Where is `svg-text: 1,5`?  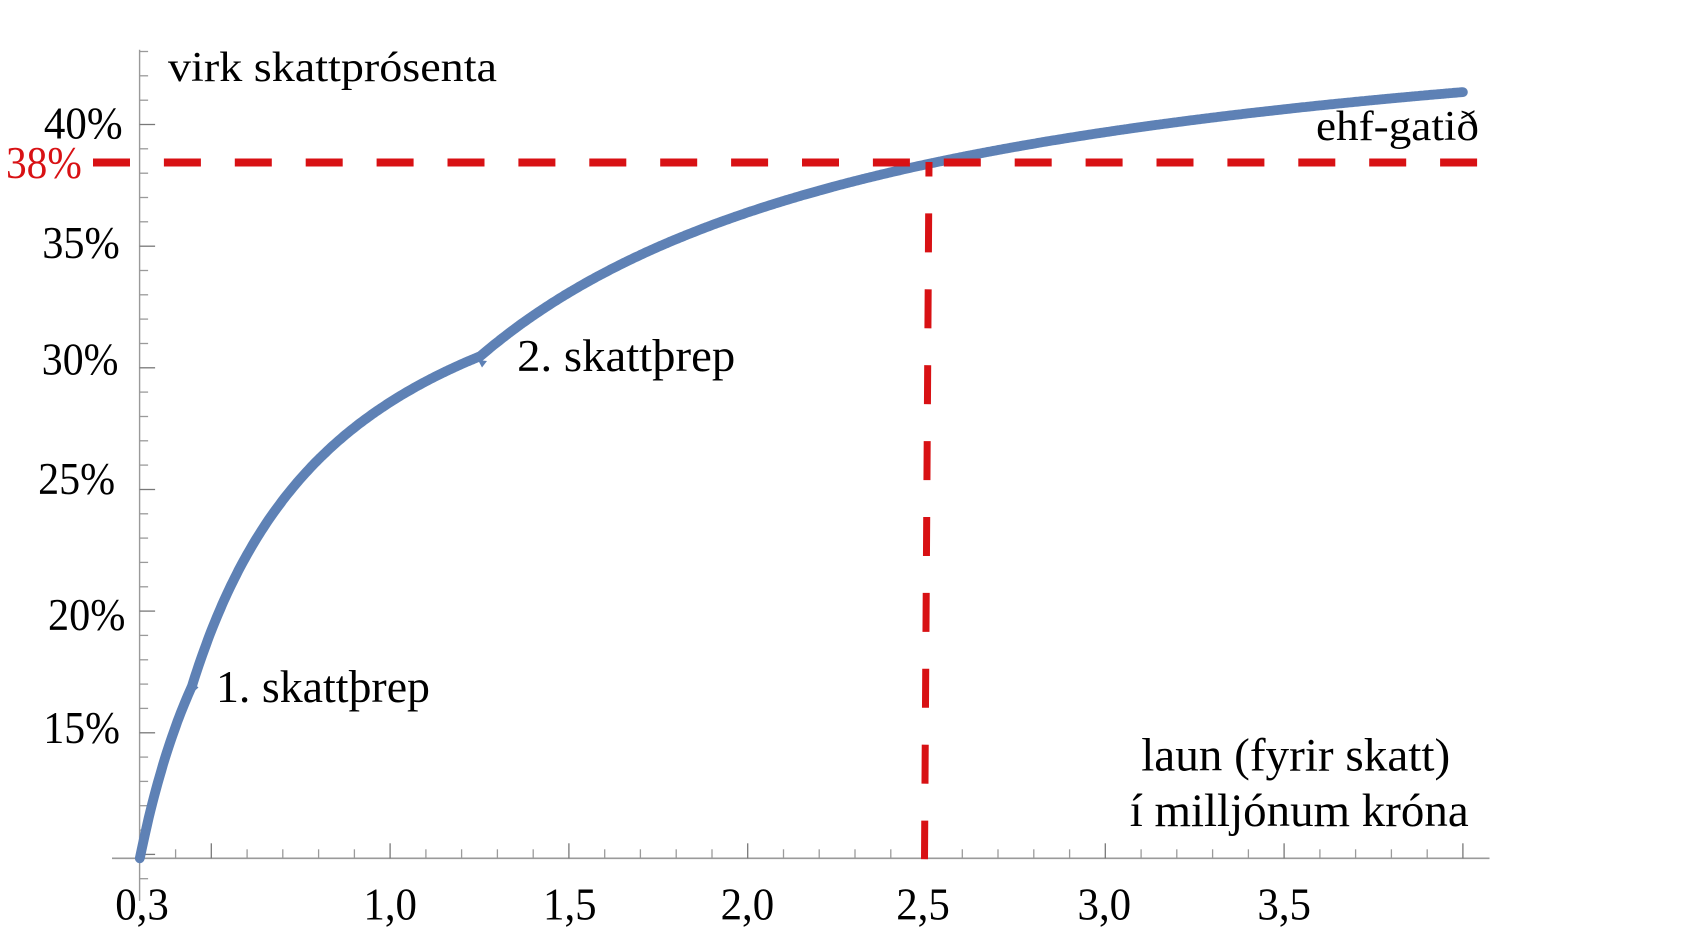
svg-text: 1,5 is located at coordinates (570, 904).